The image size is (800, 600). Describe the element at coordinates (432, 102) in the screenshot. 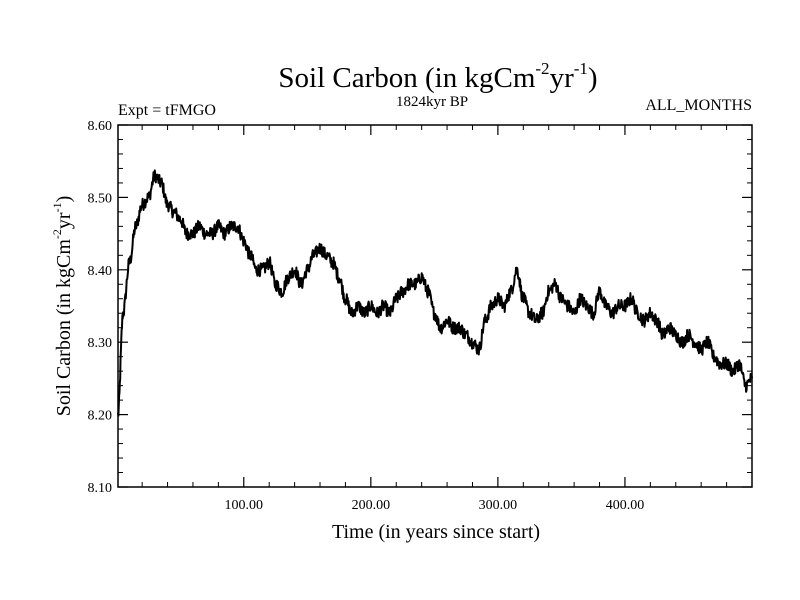

I see `period-label: 1824kyr BP` at that location.